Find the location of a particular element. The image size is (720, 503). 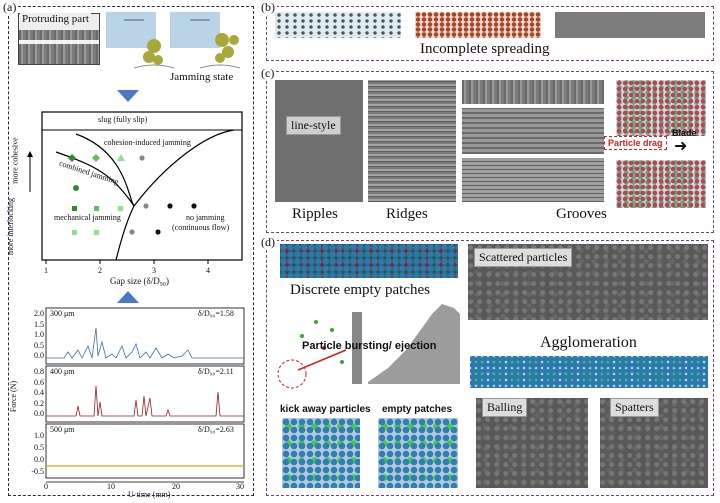

force-xlabel: U·time (mm) is located at coordinates (149, 494).